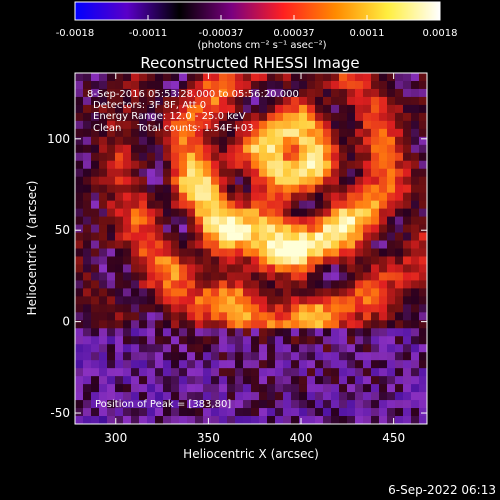  I want to click on colorbar-tick-label: 0.0011, so click(367, 33).